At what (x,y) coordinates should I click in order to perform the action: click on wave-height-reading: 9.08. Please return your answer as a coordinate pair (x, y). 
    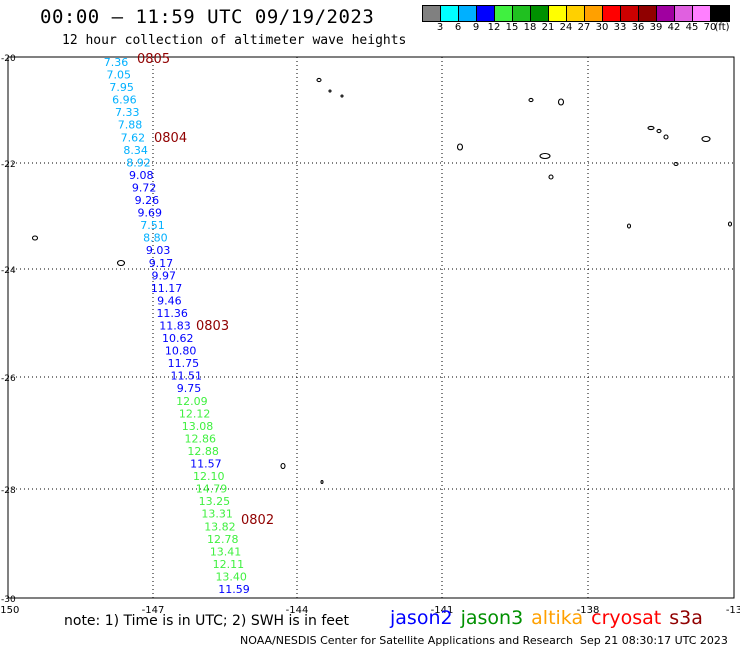
    Looking at the image, I should click on (141, 175).